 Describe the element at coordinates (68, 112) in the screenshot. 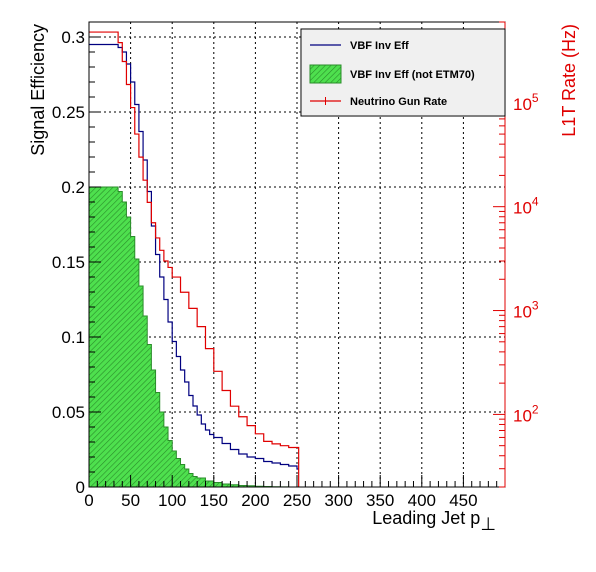

I see `y-tick-label: 0.25` at that location.